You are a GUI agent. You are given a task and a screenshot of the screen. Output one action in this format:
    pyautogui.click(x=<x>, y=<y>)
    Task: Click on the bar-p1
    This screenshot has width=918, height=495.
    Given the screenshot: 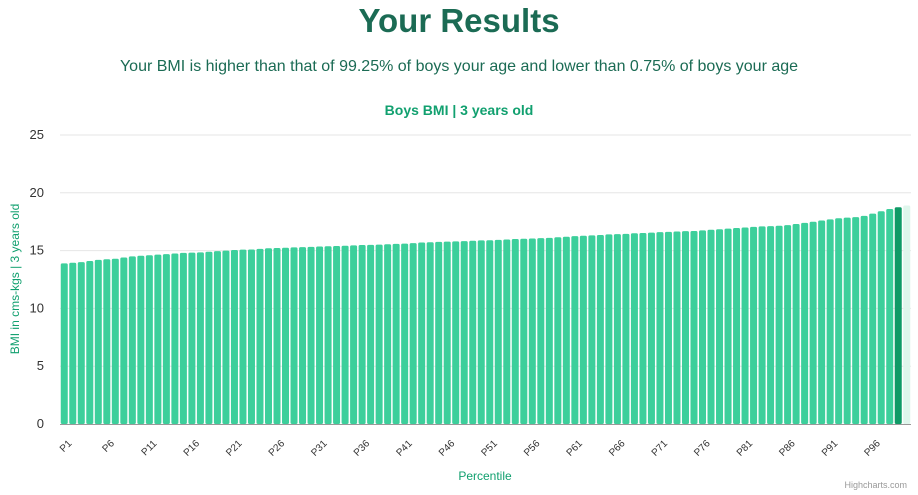 What is the action you would take?
    pyautogui.click(x=64, y=343)
    